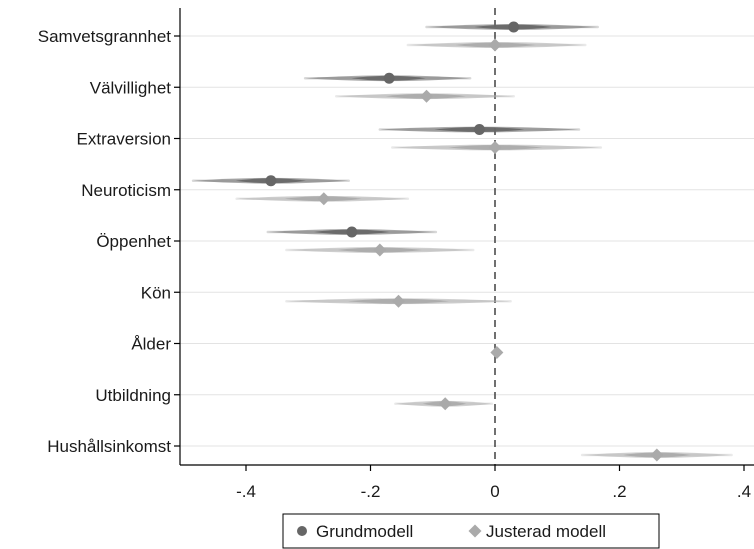 This screenshot has width=754, height=549. I want to click on marker-justerad-modell-oppenhet, so click(380, 250).